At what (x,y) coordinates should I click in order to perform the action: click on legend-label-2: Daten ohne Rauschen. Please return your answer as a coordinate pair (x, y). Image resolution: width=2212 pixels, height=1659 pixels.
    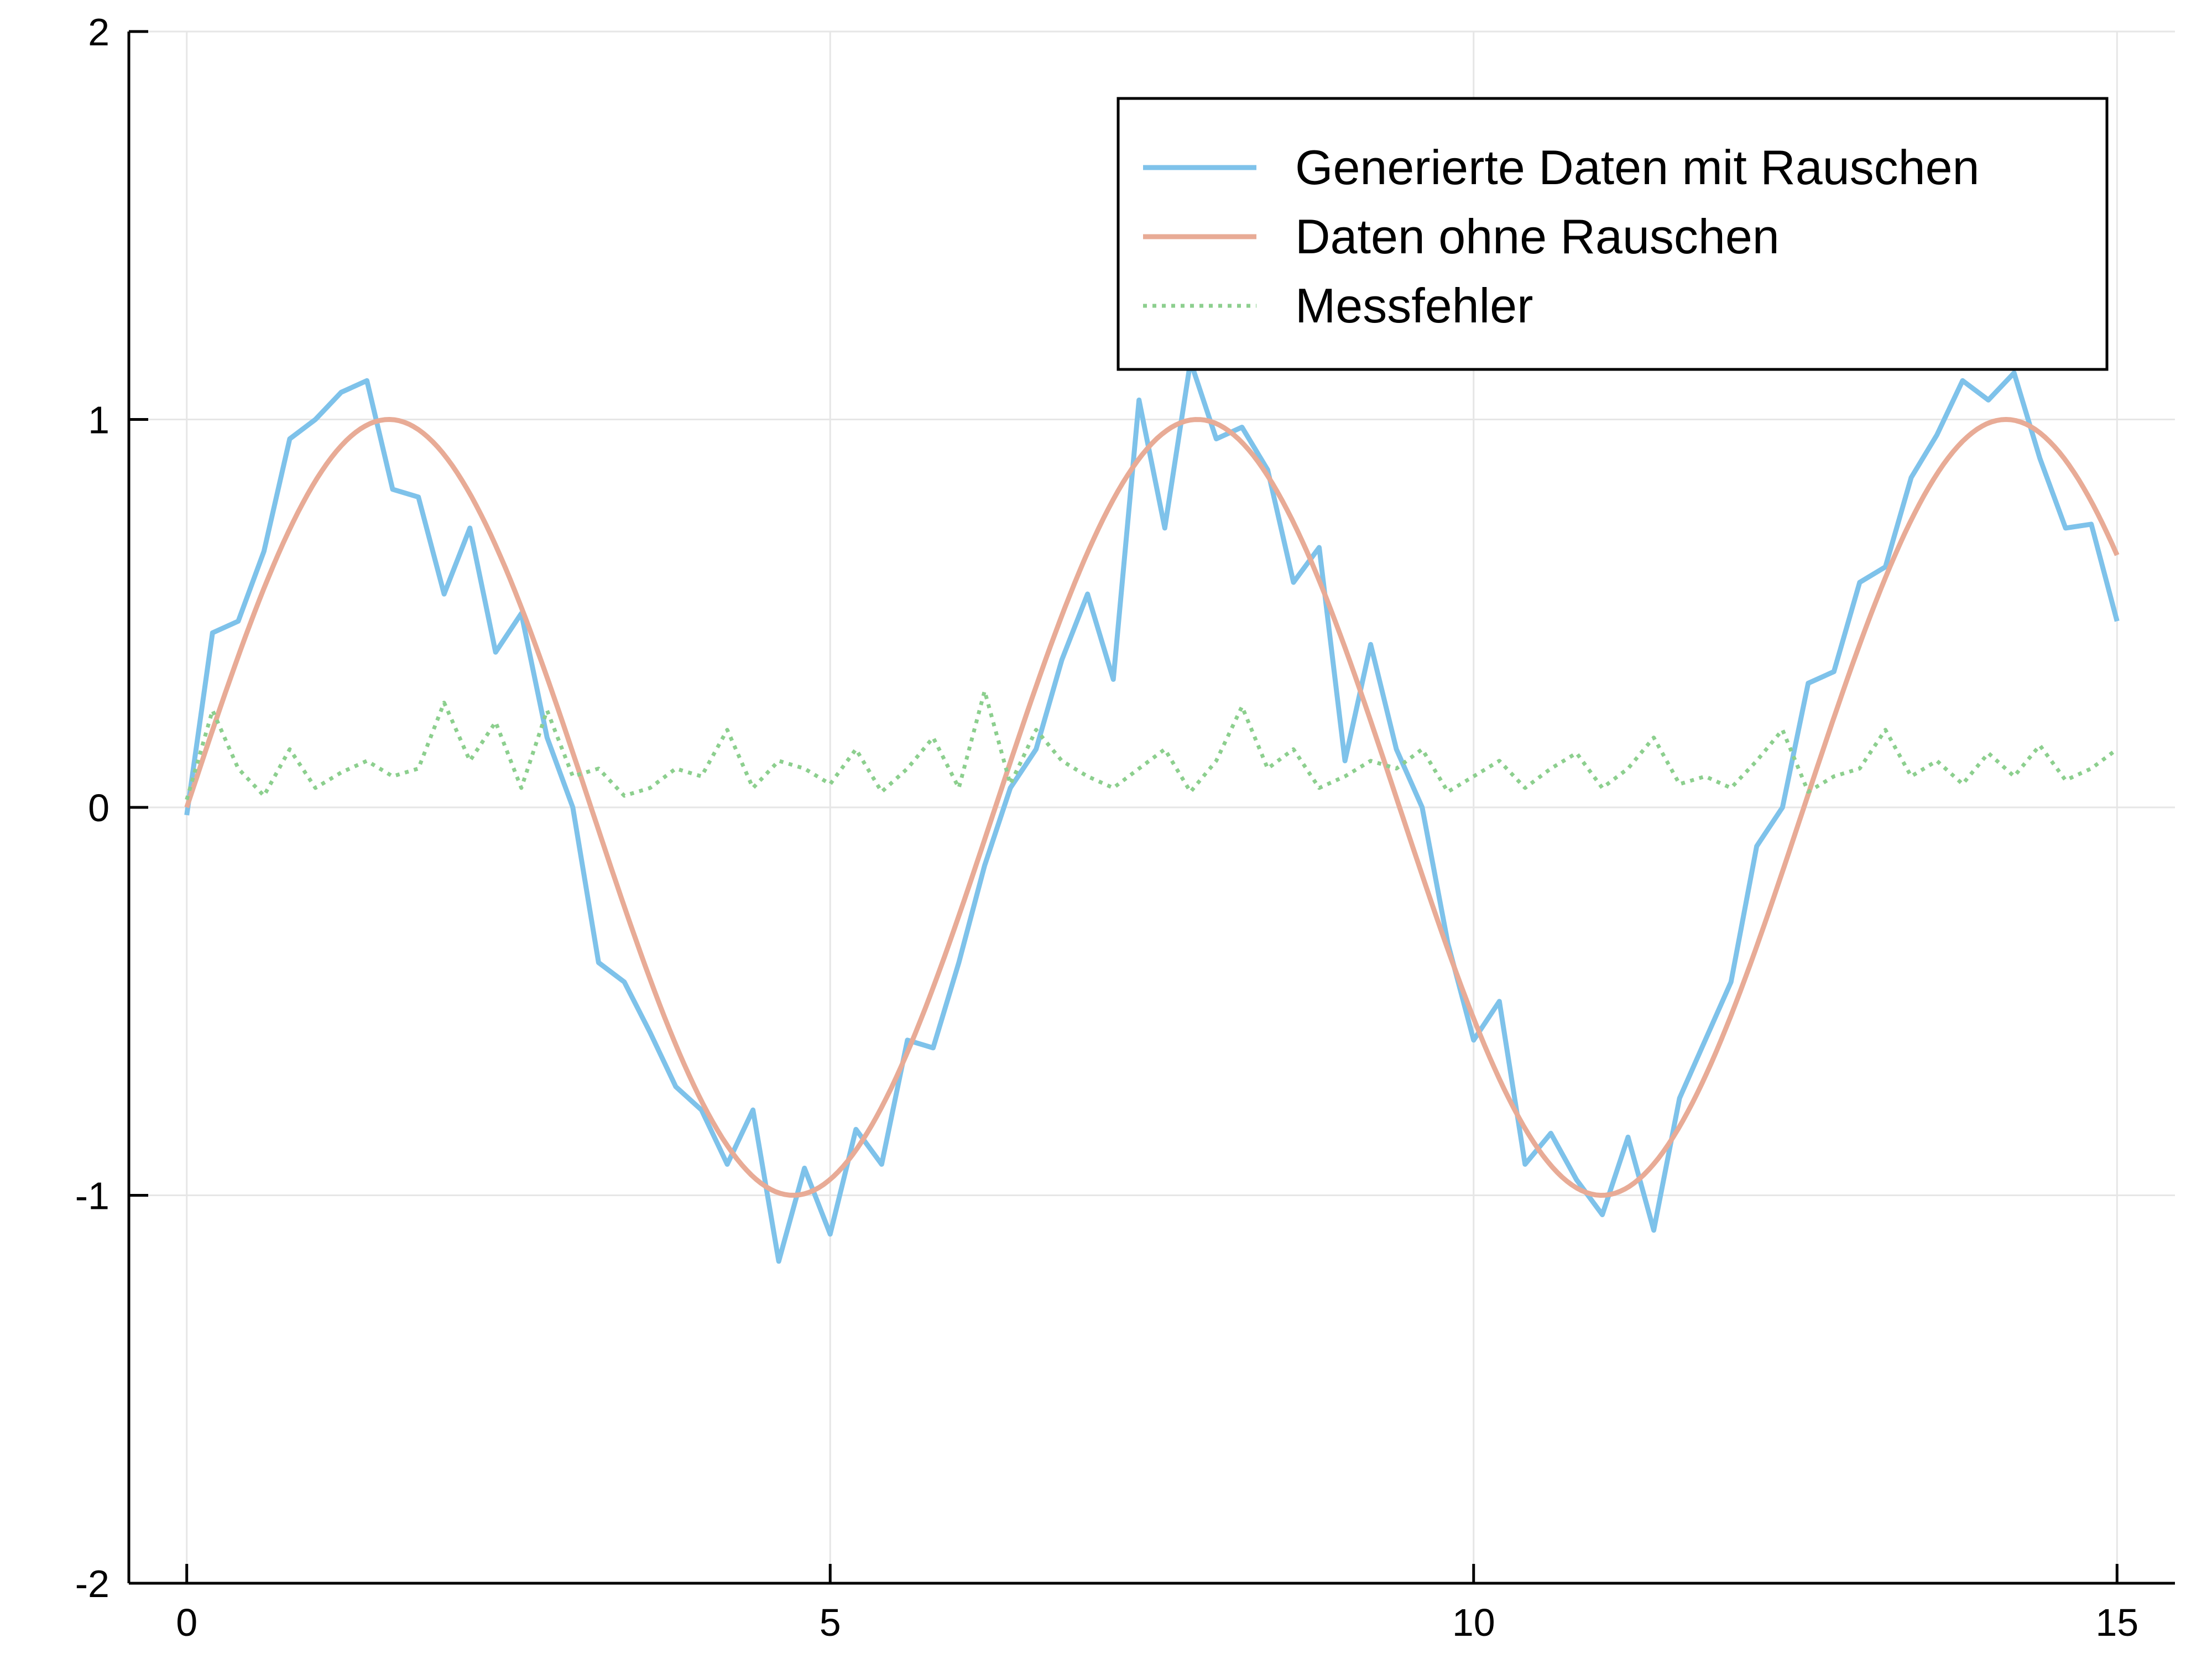
    Looking at the image, I should click on (1537, 237).